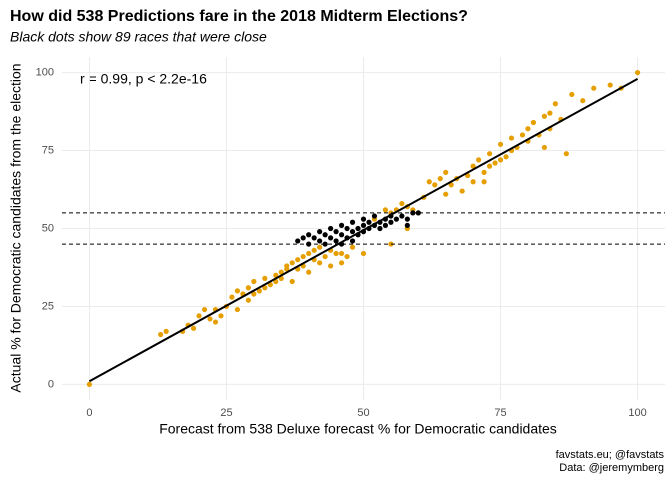  I want to click on x-tick-label: 75, so click(500, 413).